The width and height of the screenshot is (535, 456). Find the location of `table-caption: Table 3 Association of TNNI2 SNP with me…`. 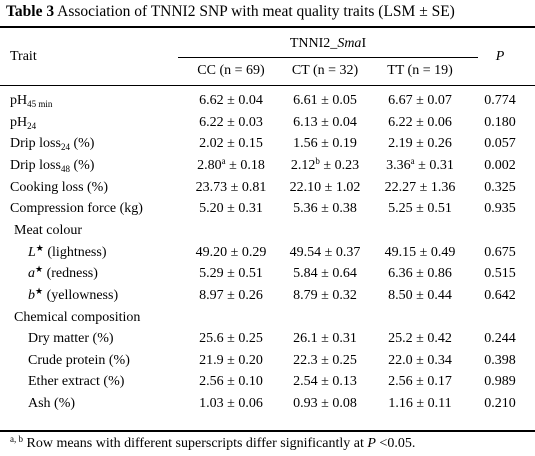

table-caption: Table 3 Association of TNNI2 SNP with me… is located at coordinates (230, 12).